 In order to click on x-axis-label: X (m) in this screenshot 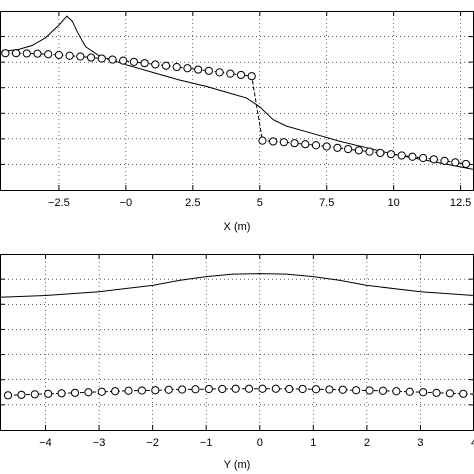, I will do `click(237, 227)`.